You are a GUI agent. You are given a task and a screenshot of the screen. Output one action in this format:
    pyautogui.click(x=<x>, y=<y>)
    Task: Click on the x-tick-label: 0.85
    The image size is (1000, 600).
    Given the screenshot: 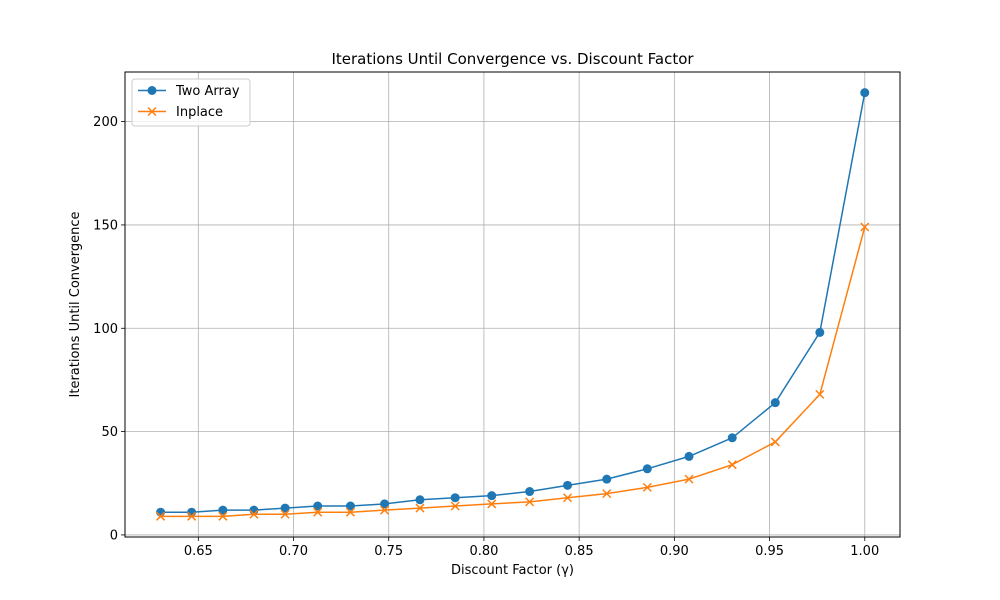 What is the action you would take?
    pyautogui.click(x=579, y=551)
    